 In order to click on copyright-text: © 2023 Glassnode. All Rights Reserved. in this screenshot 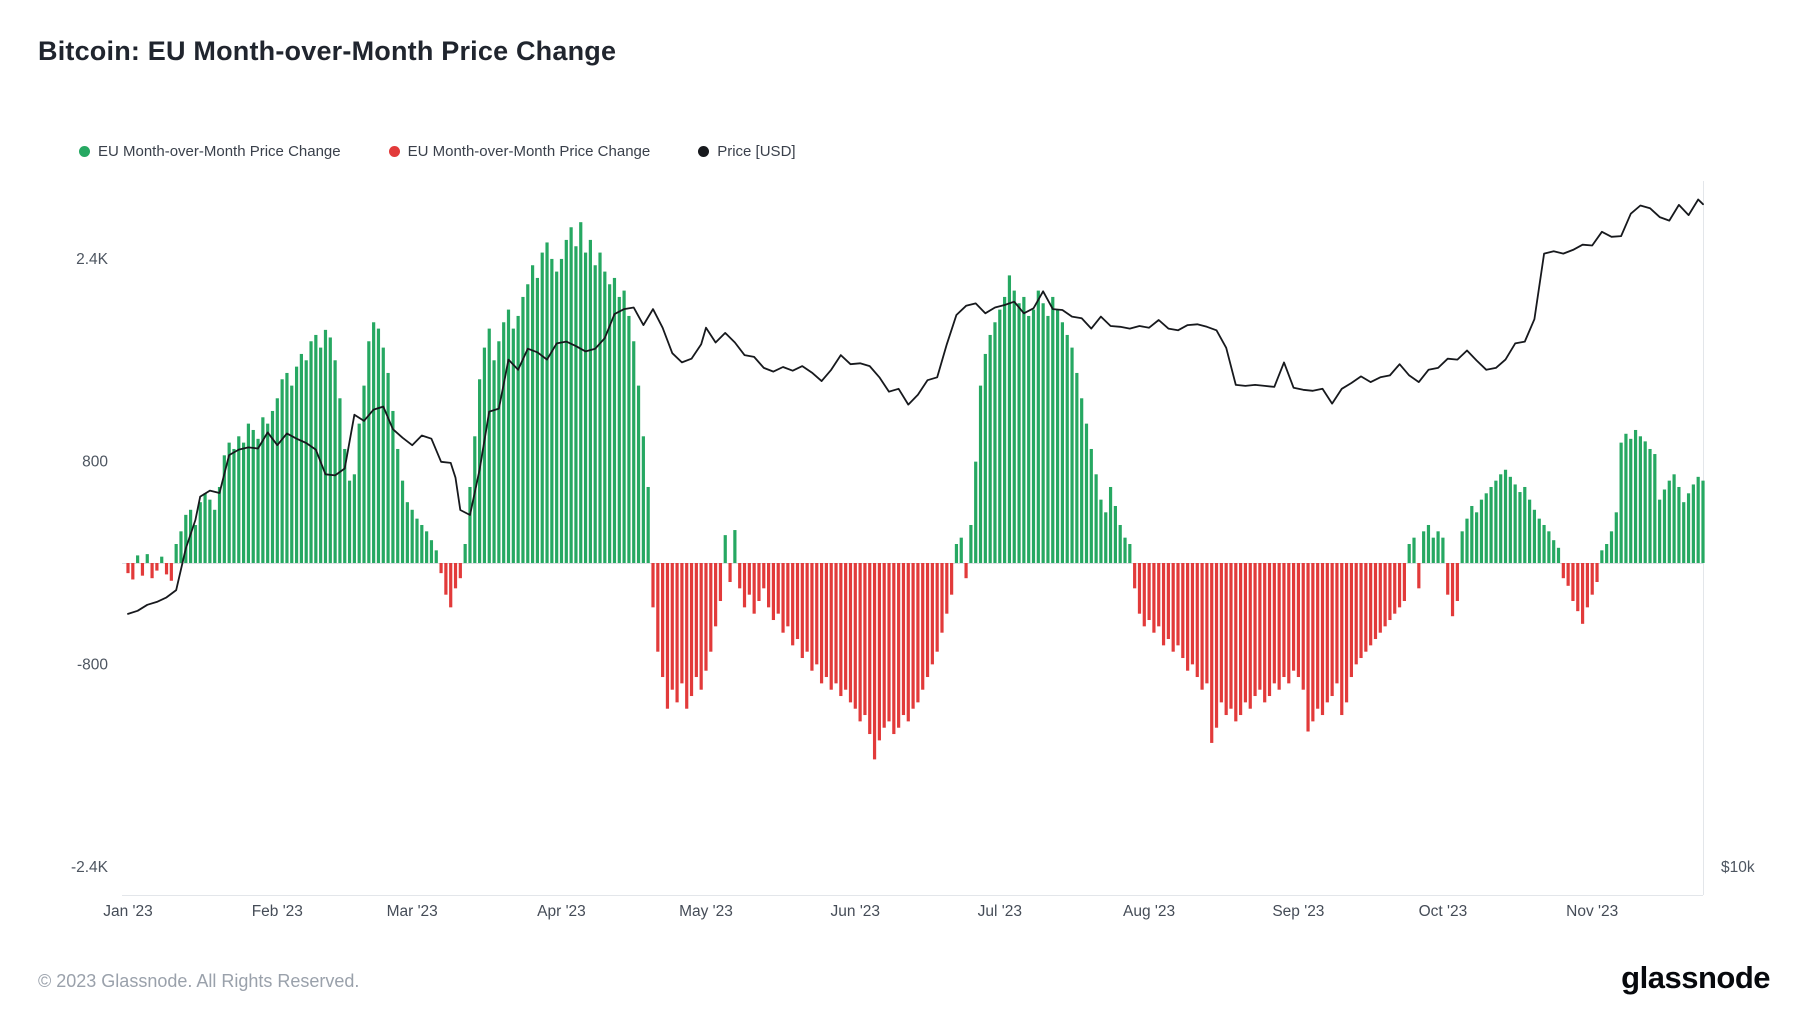, I will do `click(199, 981)`.